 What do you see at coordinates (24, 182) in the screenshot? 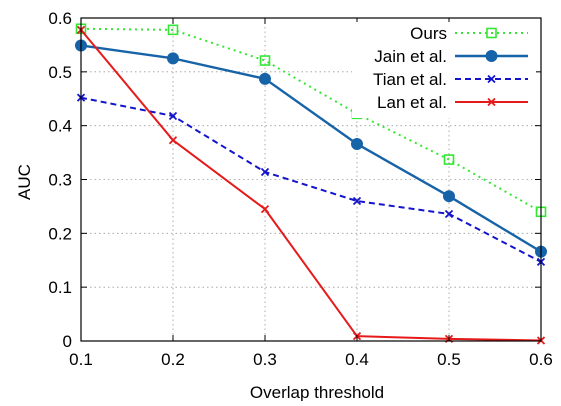
I see `y-axis-title: AUC` at bounding box center [24, 182].